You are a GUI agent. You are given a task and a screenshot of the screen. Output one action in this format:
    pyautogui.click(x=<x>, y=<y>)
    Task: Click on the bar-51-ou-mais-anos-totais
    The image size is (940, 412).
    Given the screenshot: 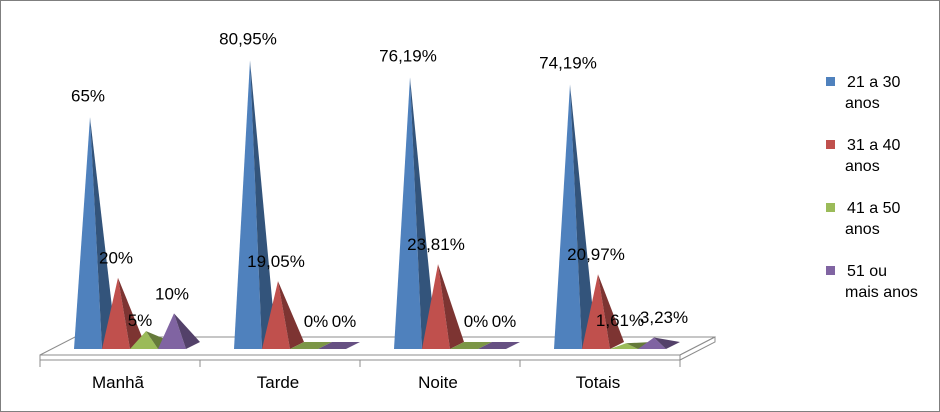 What is the action you would take?
    pyautogui.click(x=659, y=343)
    